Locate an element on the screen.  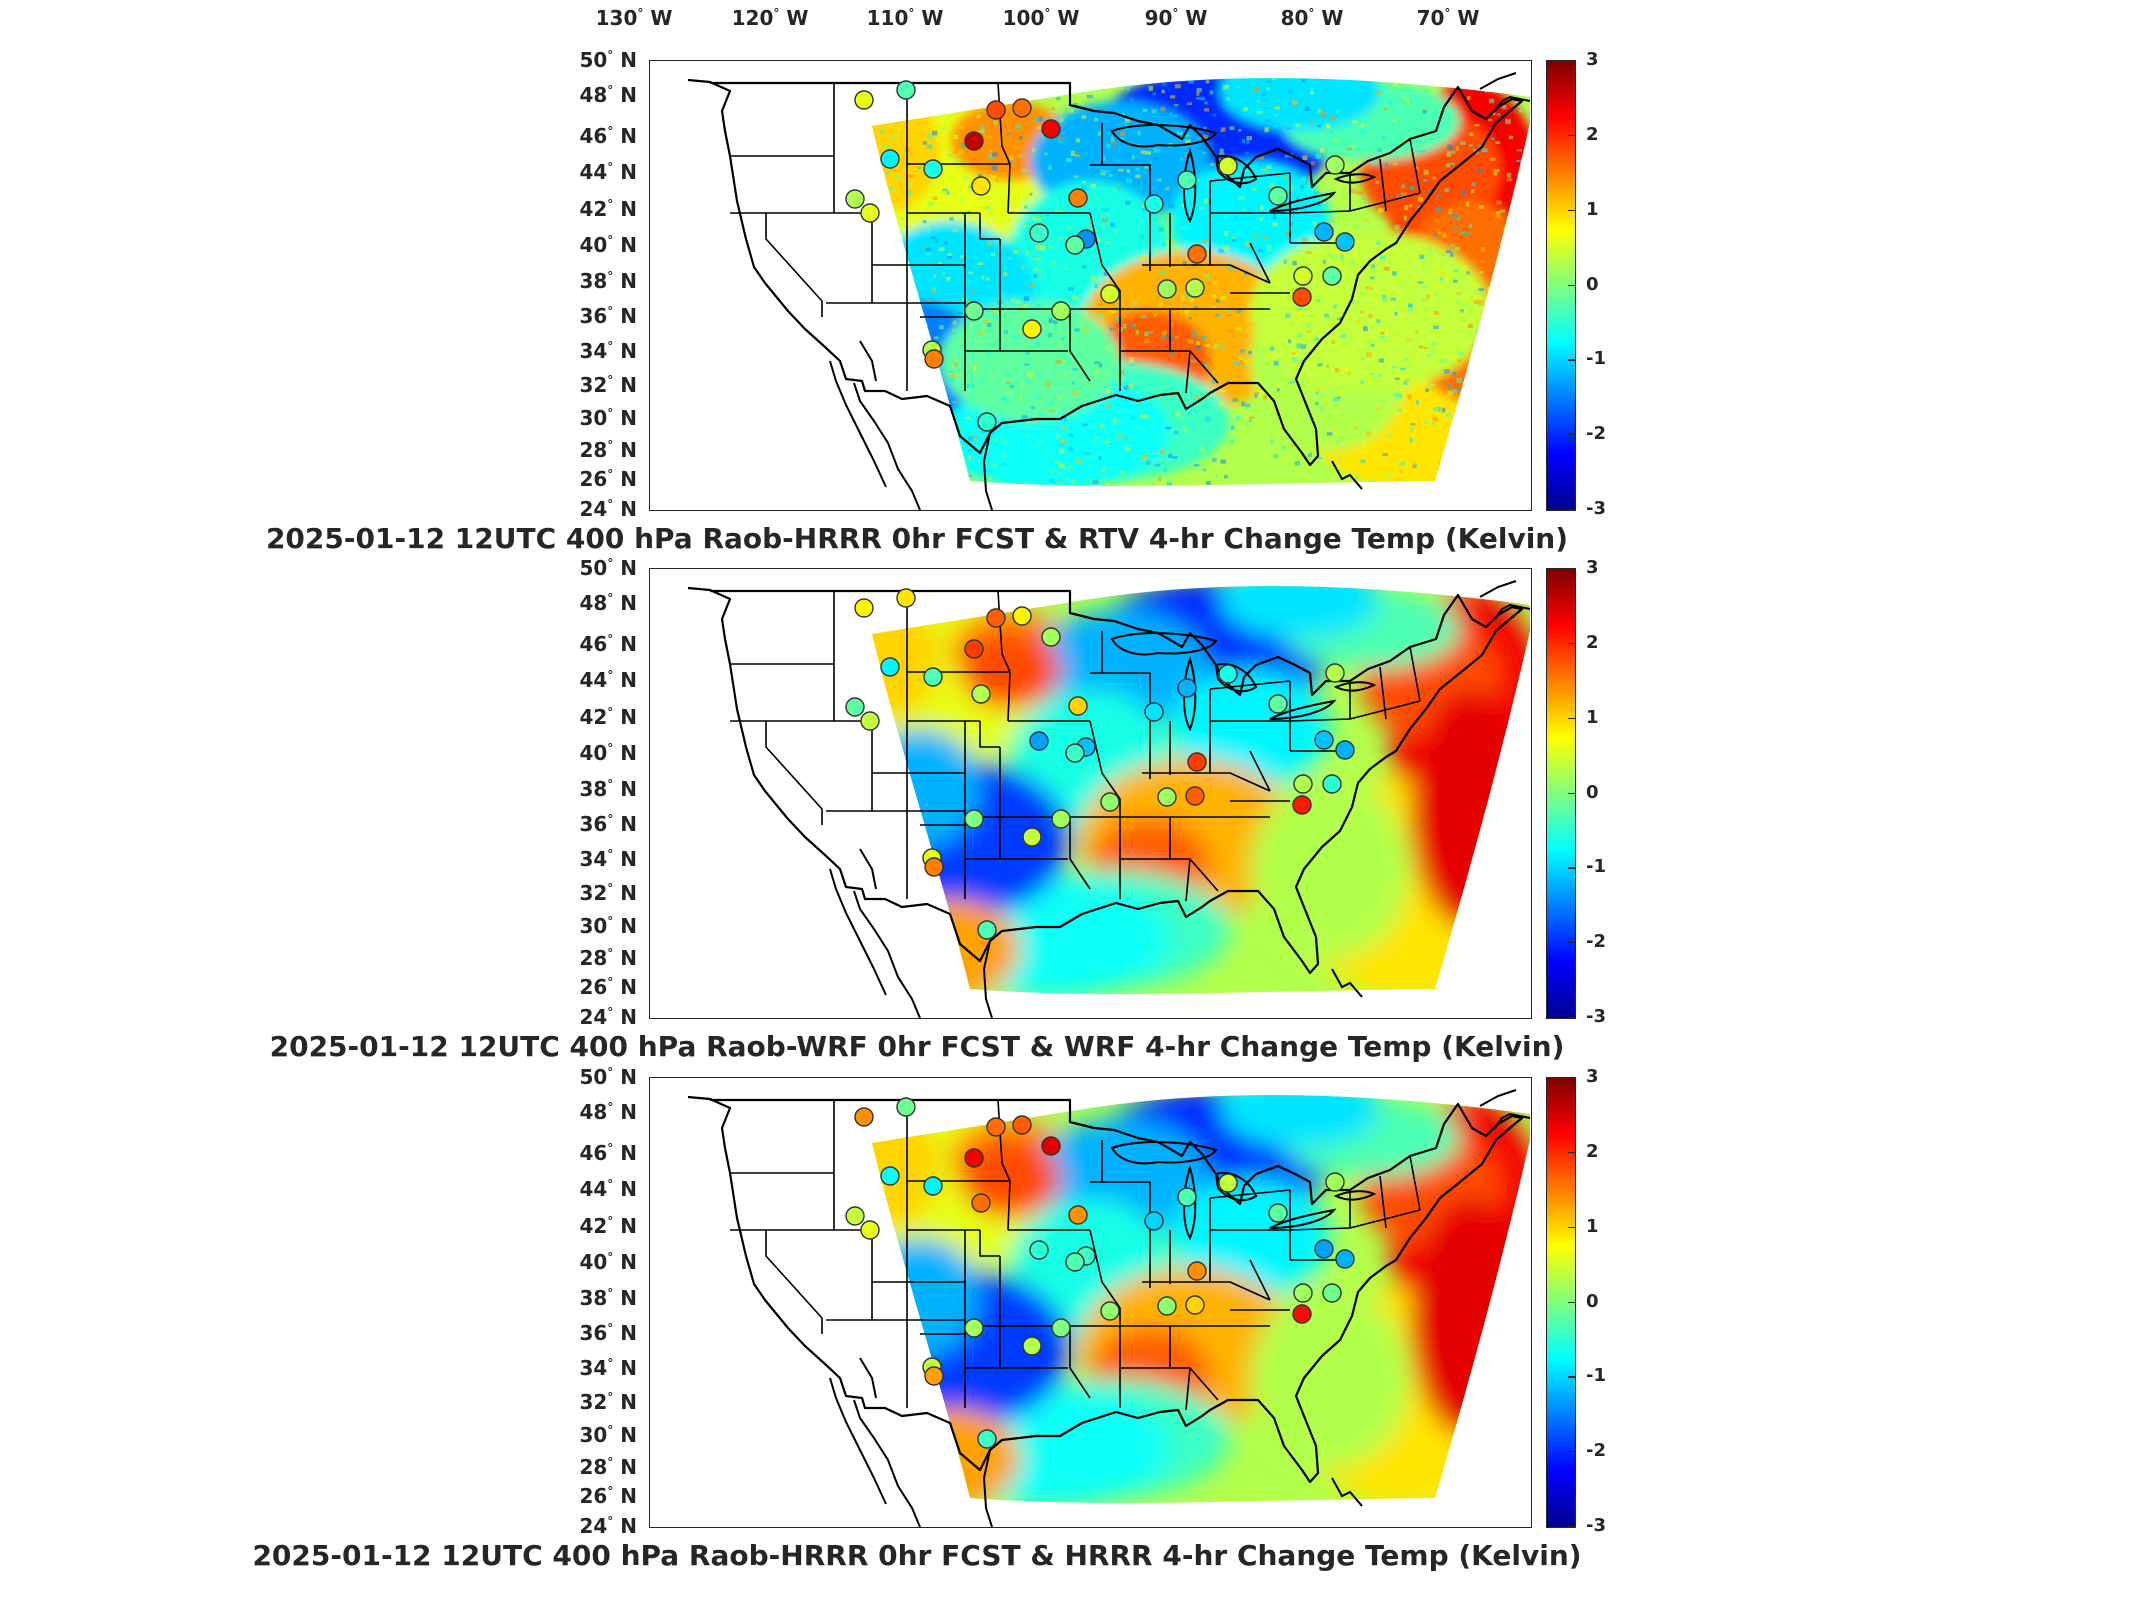
longitude-label: 100° W is located at coordinates (1041, 18).